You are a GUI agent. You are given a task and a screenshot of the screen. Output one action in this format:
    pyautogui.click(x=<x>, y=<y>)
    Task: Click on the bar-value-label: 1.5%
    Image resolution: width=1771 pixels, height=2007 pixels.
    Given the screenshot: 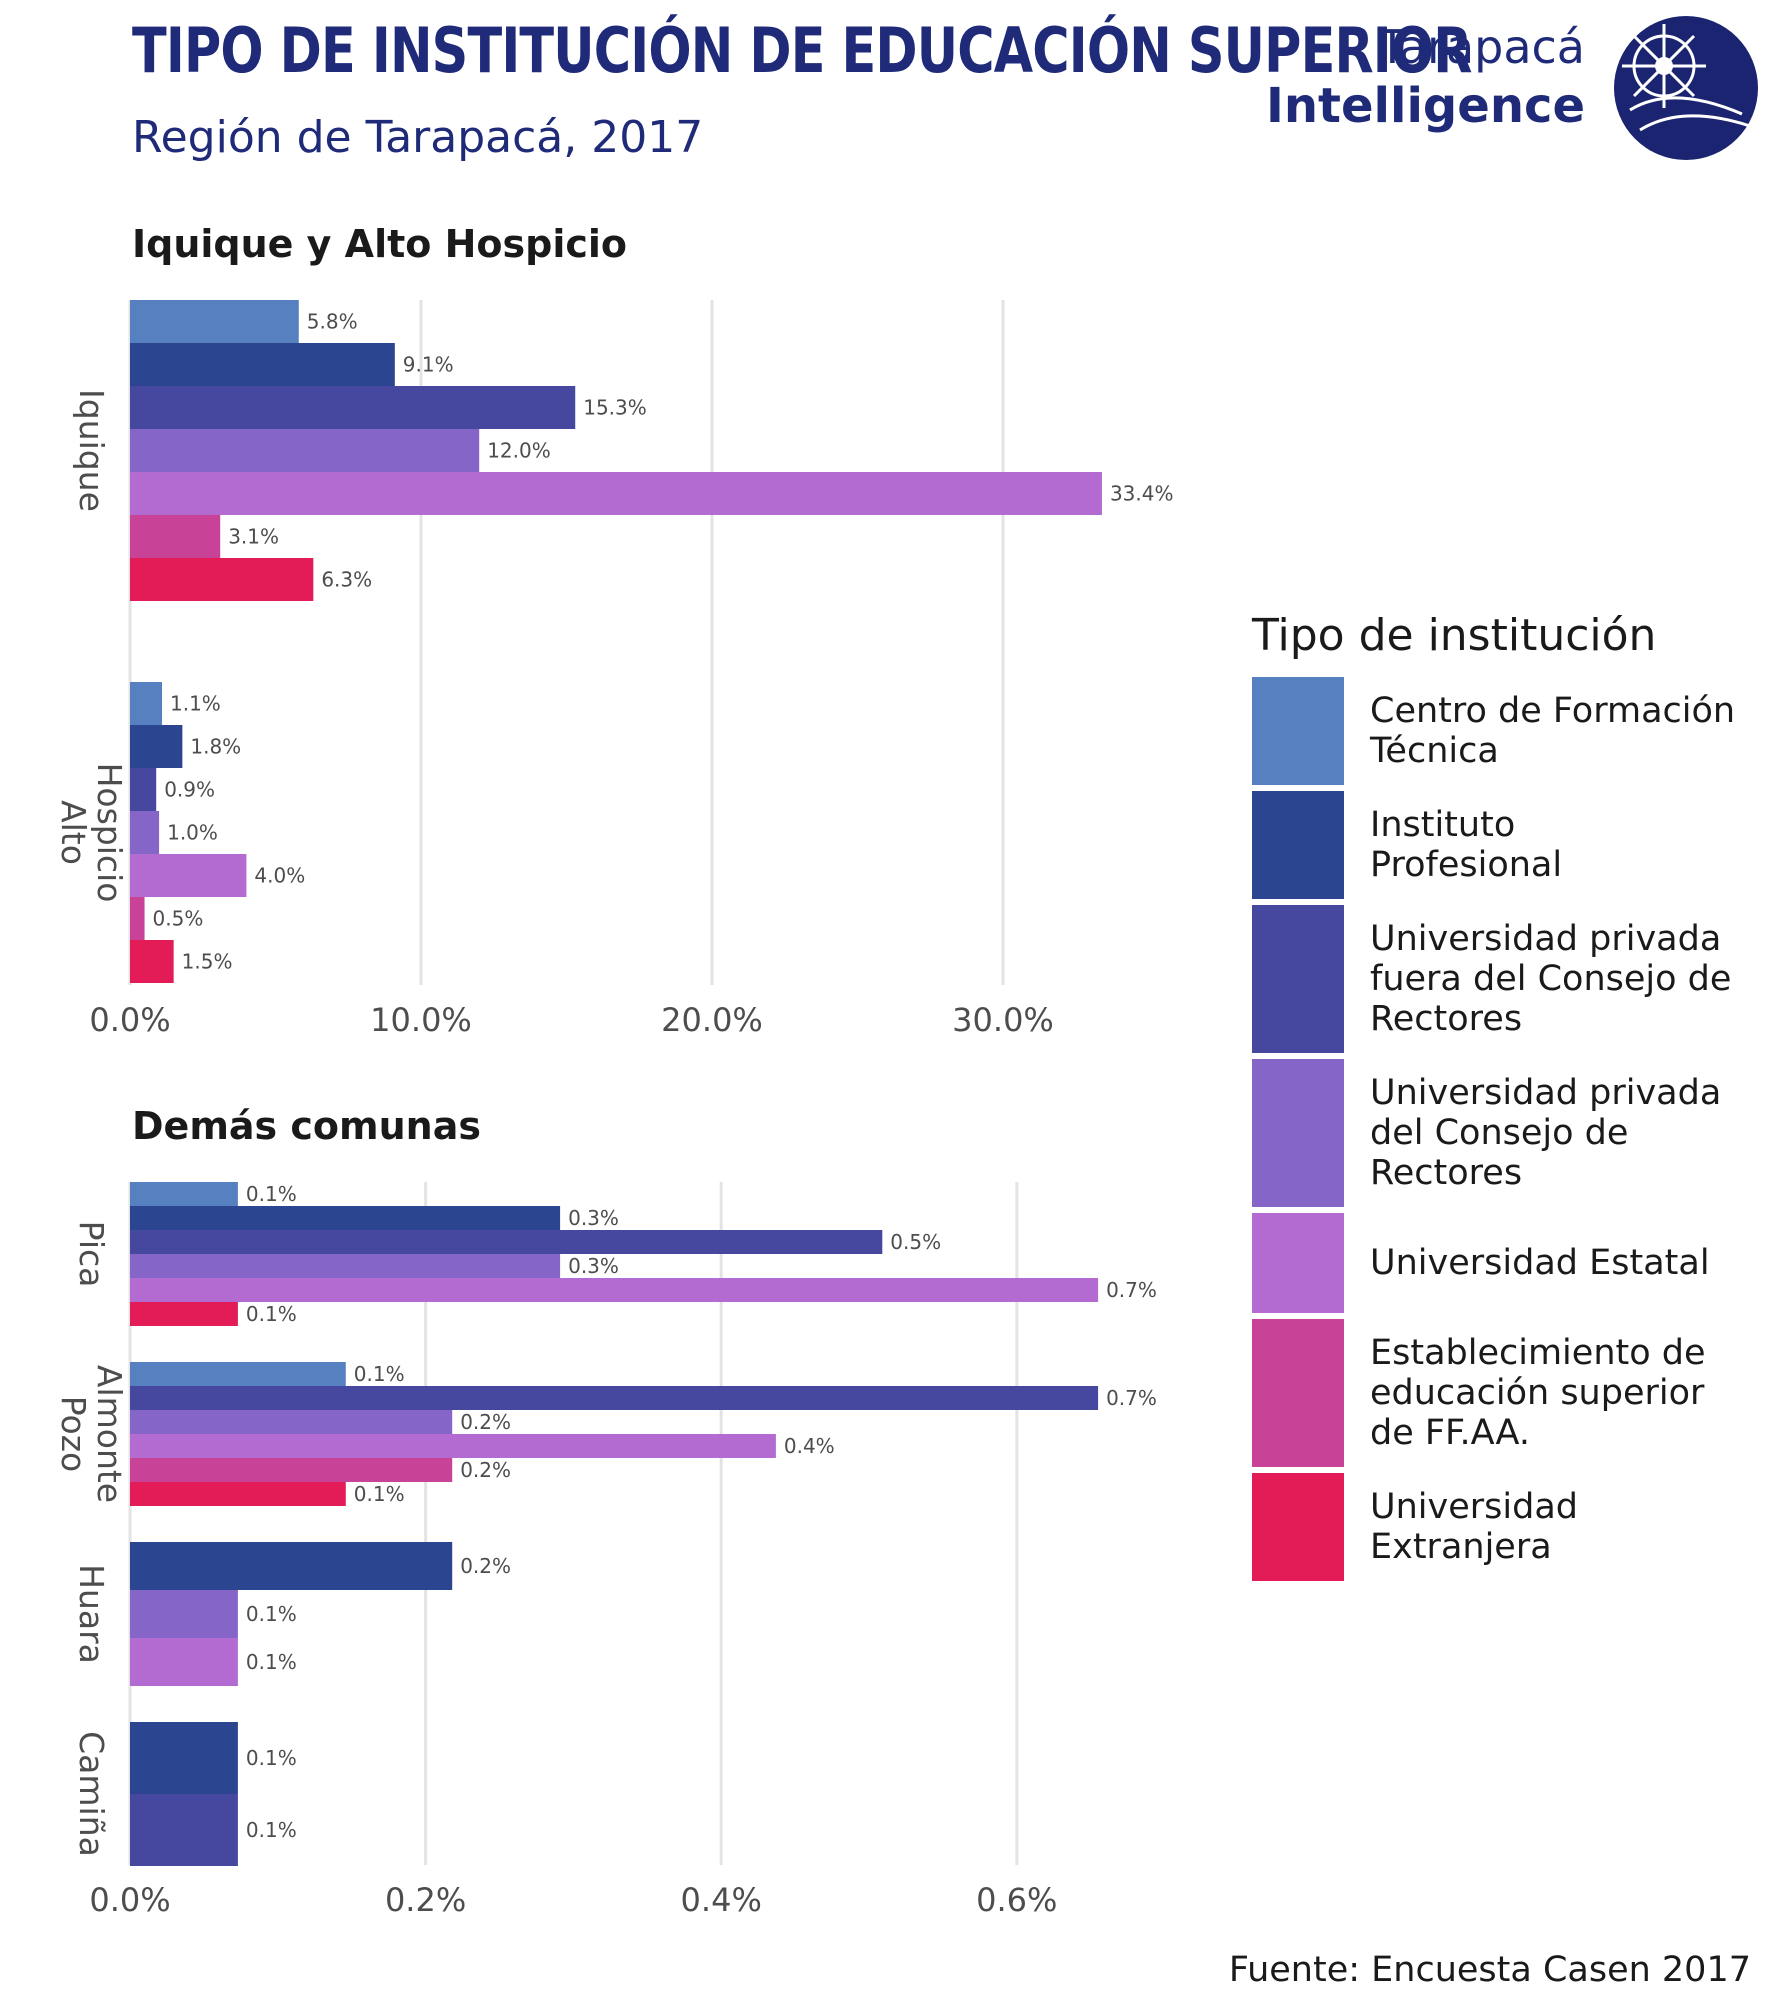 What is the action you would take?
    pyautogui.click(x=207, y=962)
    